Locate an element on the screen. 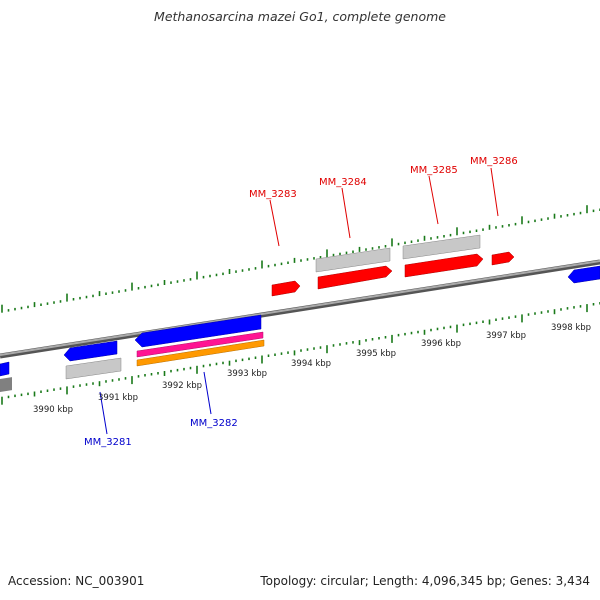 This screenshot has height=600, width=600. kbp-label-3995: 3995 kbp is located at coordinates (376, 354).